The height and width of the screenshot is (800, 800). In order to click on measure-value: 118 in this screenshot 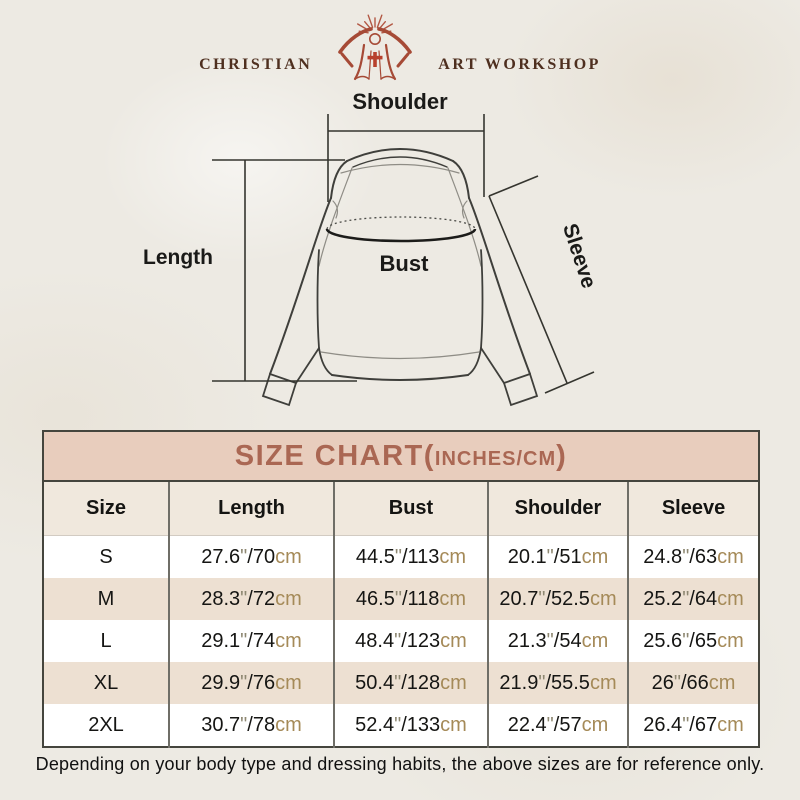, I will do `click(423, 598)`.